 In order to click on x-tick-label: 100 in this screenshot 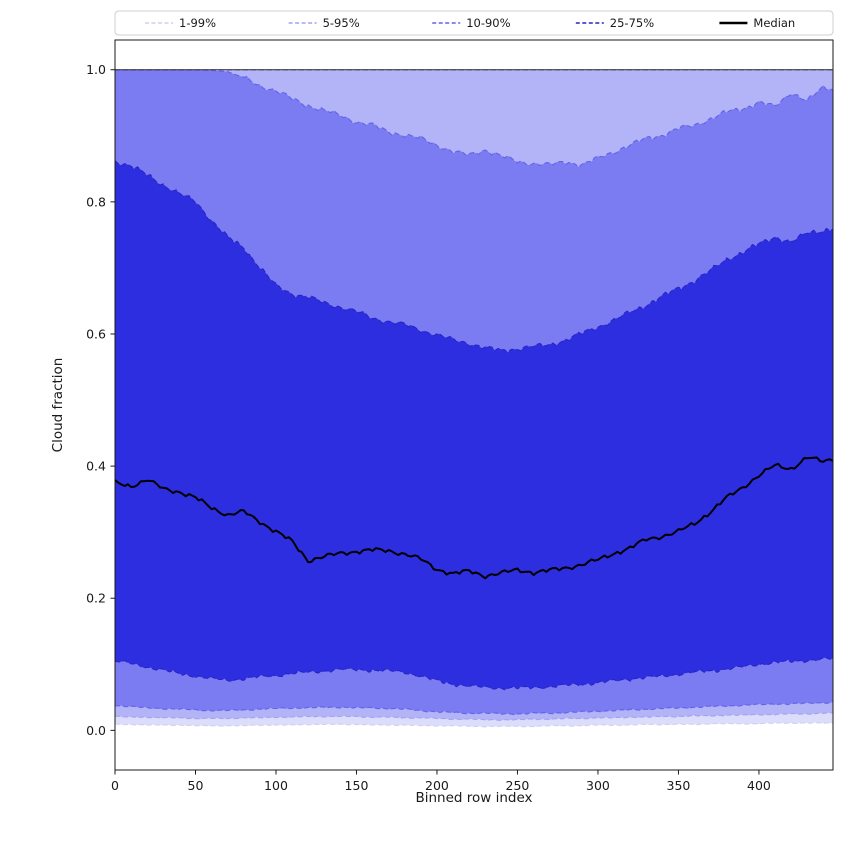, I will do `click(276, 785)`.